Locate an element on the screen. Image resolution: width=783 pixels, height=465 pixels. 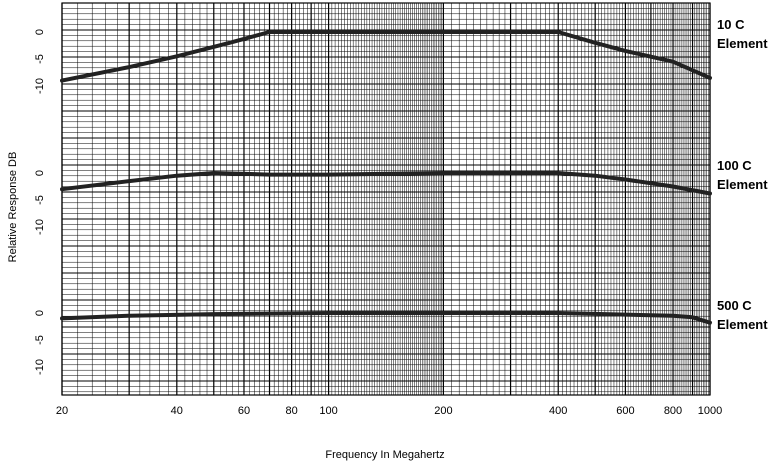
y-tick-labels: 0 -5 -10 0 -5 -10 0 -5 -10 is located at coordinates (40, 202).